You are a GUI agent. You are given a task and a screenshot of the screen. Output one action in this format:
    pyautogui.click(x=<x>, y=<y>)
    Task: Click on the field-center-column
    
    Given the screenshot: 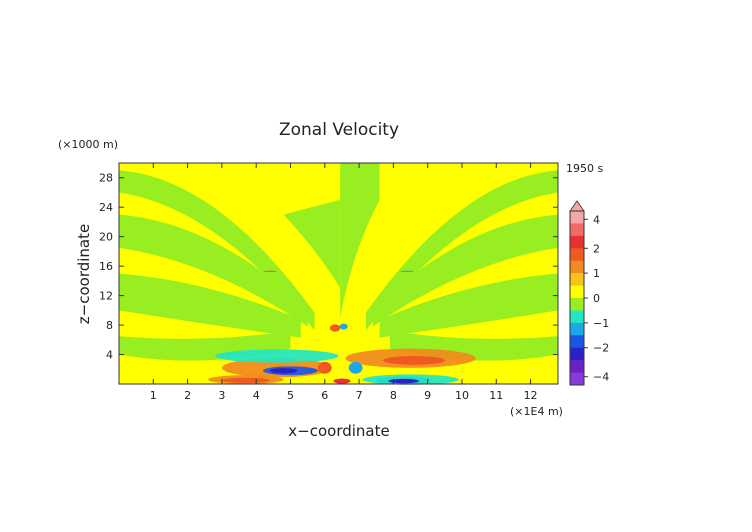 What is the action you would take?
    pyautogui.click(x=360, y=240)
    